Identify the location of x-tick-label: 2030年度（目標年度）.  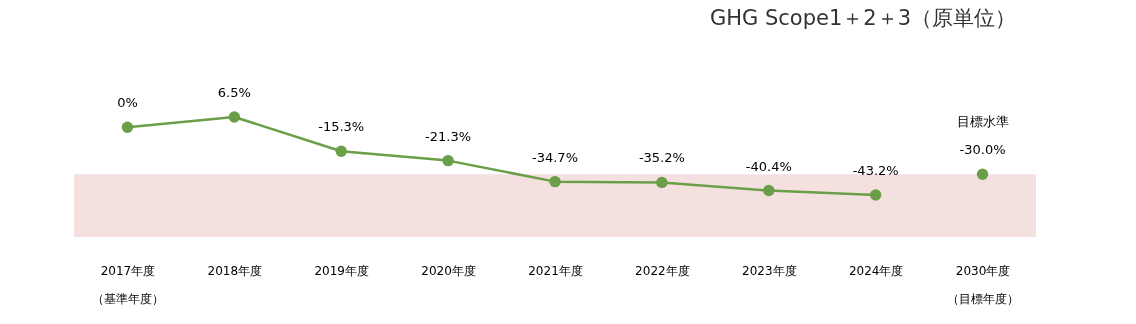
(983, 284).